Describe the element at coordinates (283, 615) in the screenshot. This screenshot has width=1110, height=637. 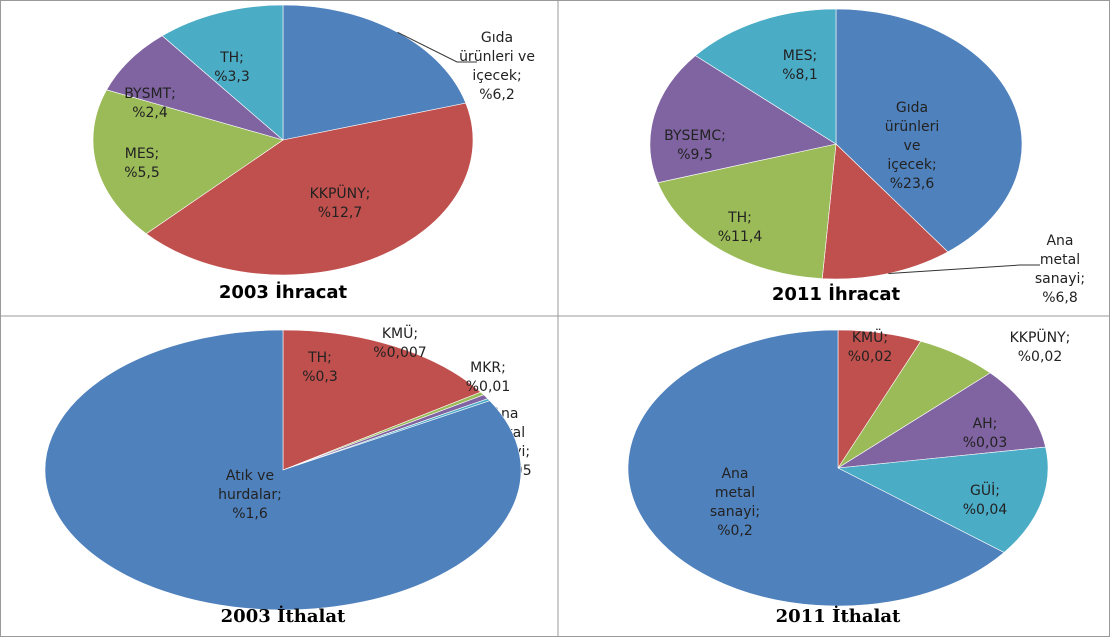
I see `chart-title: 2003 İthalat` at that location.